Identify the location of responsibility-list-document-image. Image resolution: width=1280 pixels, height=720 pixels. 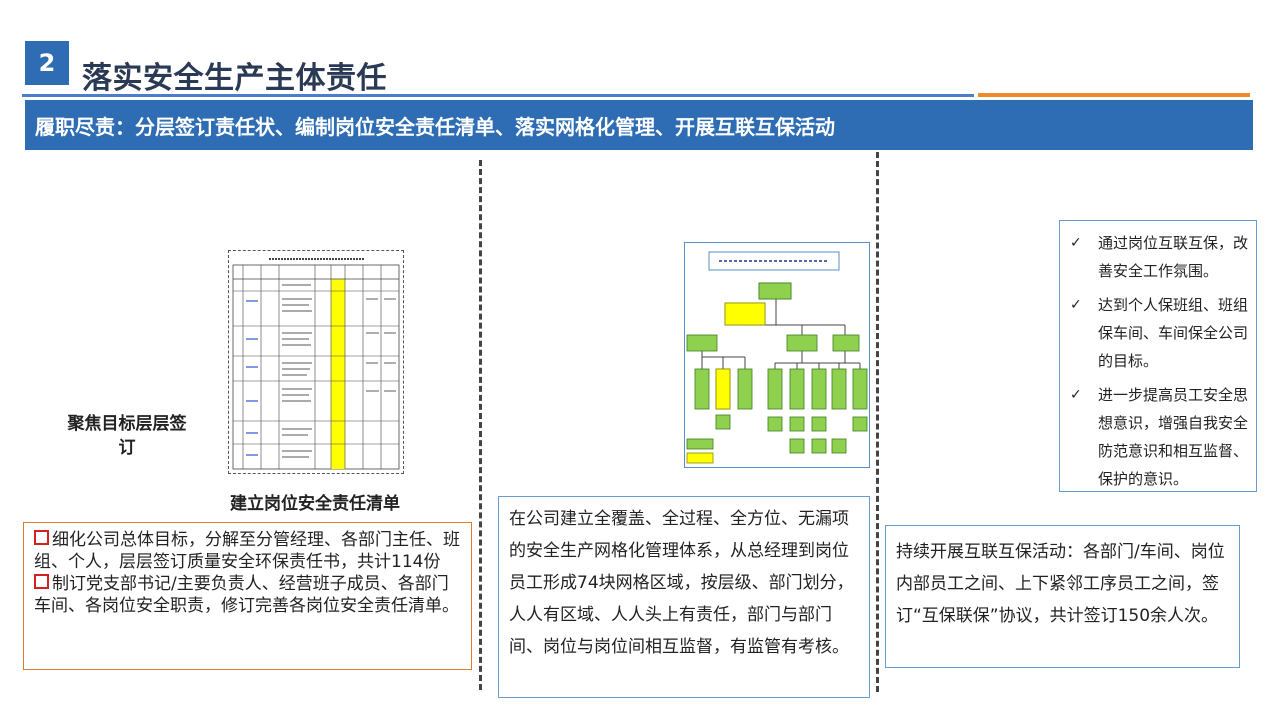
(316, 362).